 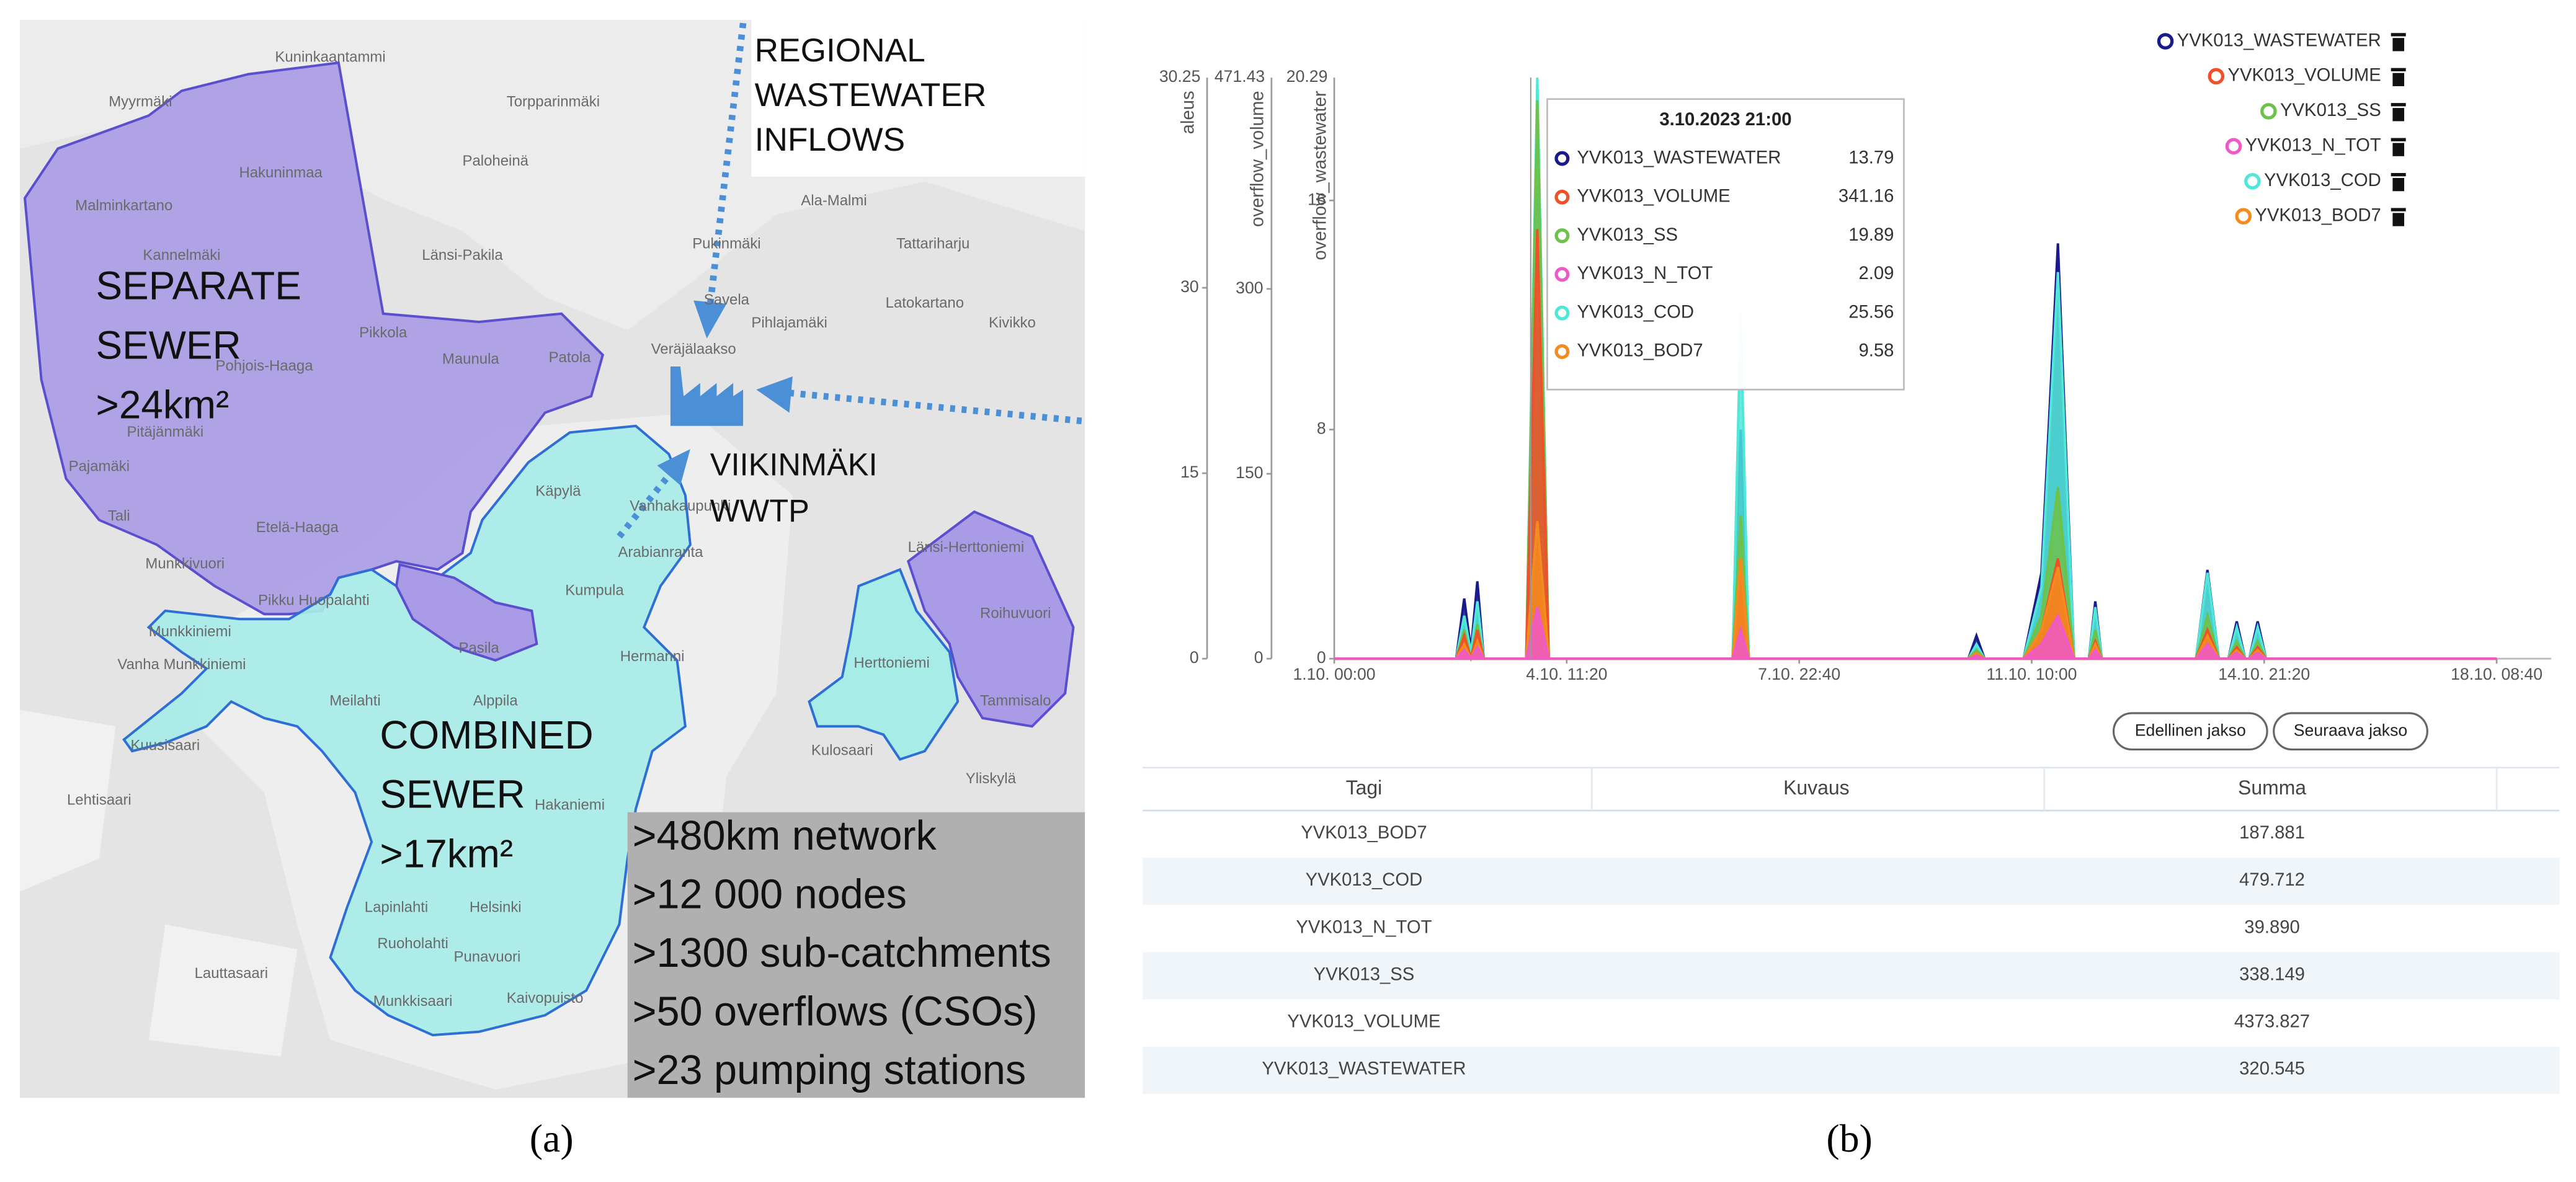 I want to click on tooltip-name: YVK013_N_TOT, so click(x=1645, y=273).